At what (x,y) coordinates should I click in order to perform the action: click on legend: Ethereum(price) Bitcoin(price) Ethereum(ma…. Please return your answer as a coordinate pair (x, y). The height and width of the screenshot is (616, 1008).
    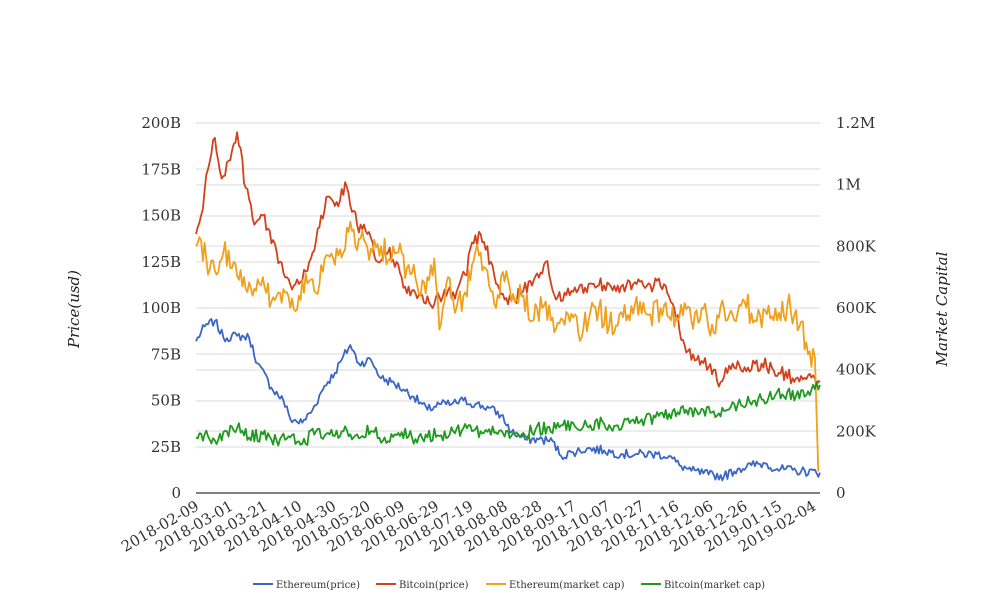
    Looking at the image, I should click on (509, 585).